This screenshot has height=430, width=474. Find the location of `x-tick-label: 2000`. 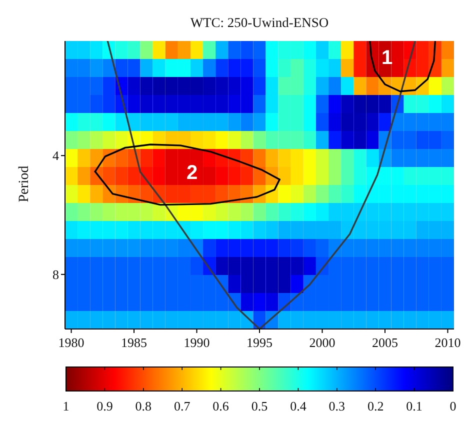

x-tick-label: 2000 is located at coordinates (322, 342).